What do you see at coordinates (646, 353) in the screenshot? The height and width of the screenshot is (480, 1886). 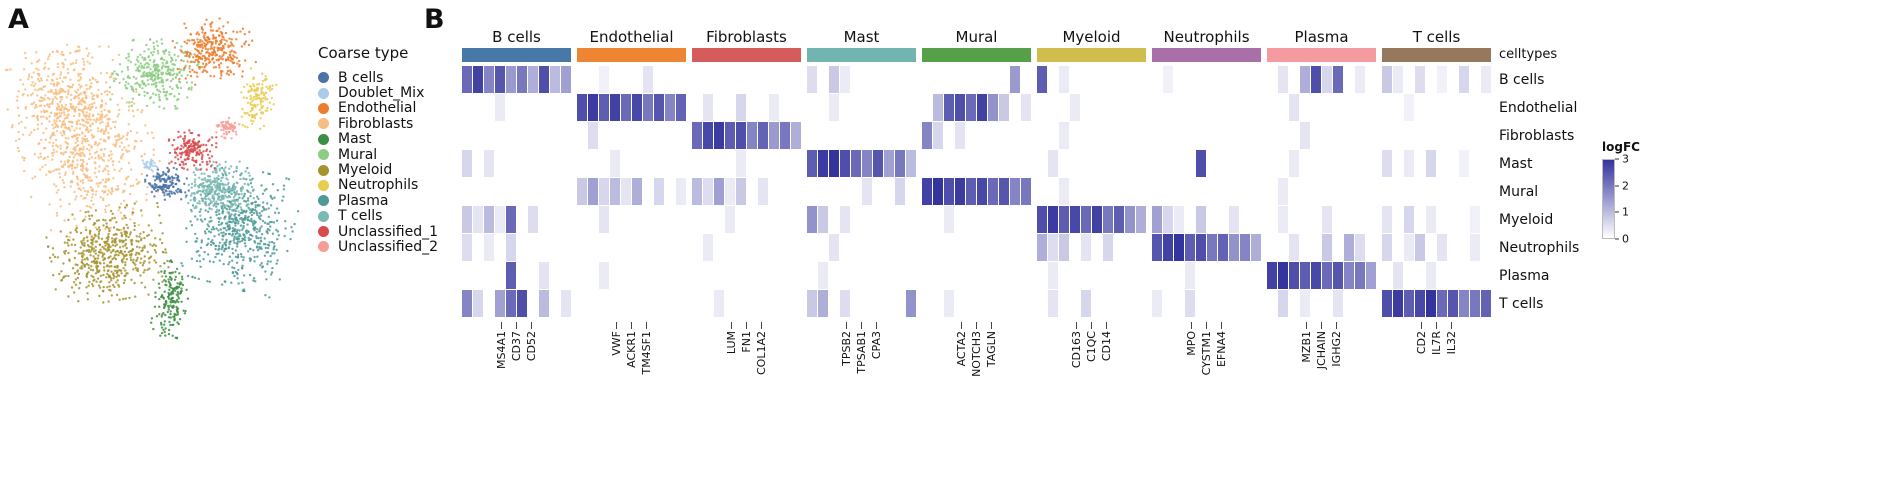 I see `gene-label: TM4SF1` at bounding box center [646, 353].